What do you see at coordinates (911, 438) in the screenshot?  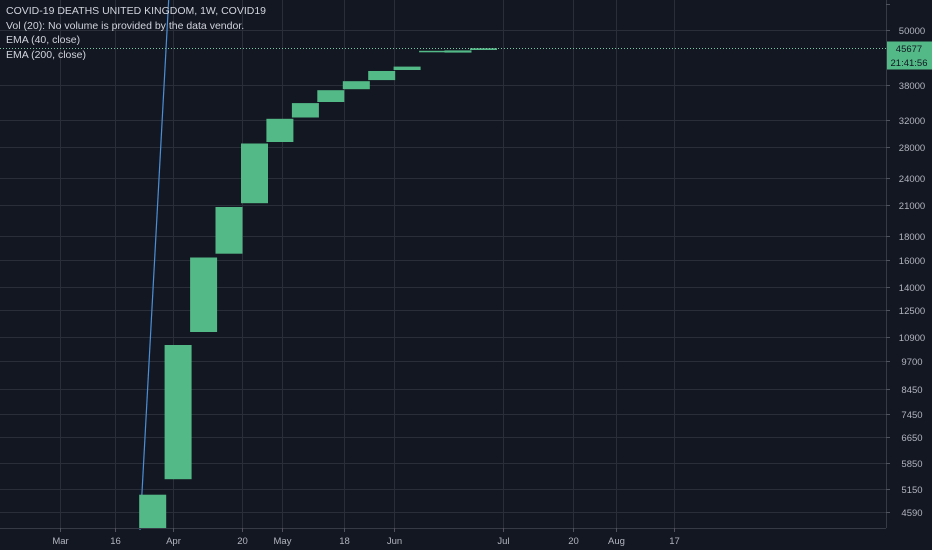 I see `price-tick-label: 6650` at bounding box center [911, 438].